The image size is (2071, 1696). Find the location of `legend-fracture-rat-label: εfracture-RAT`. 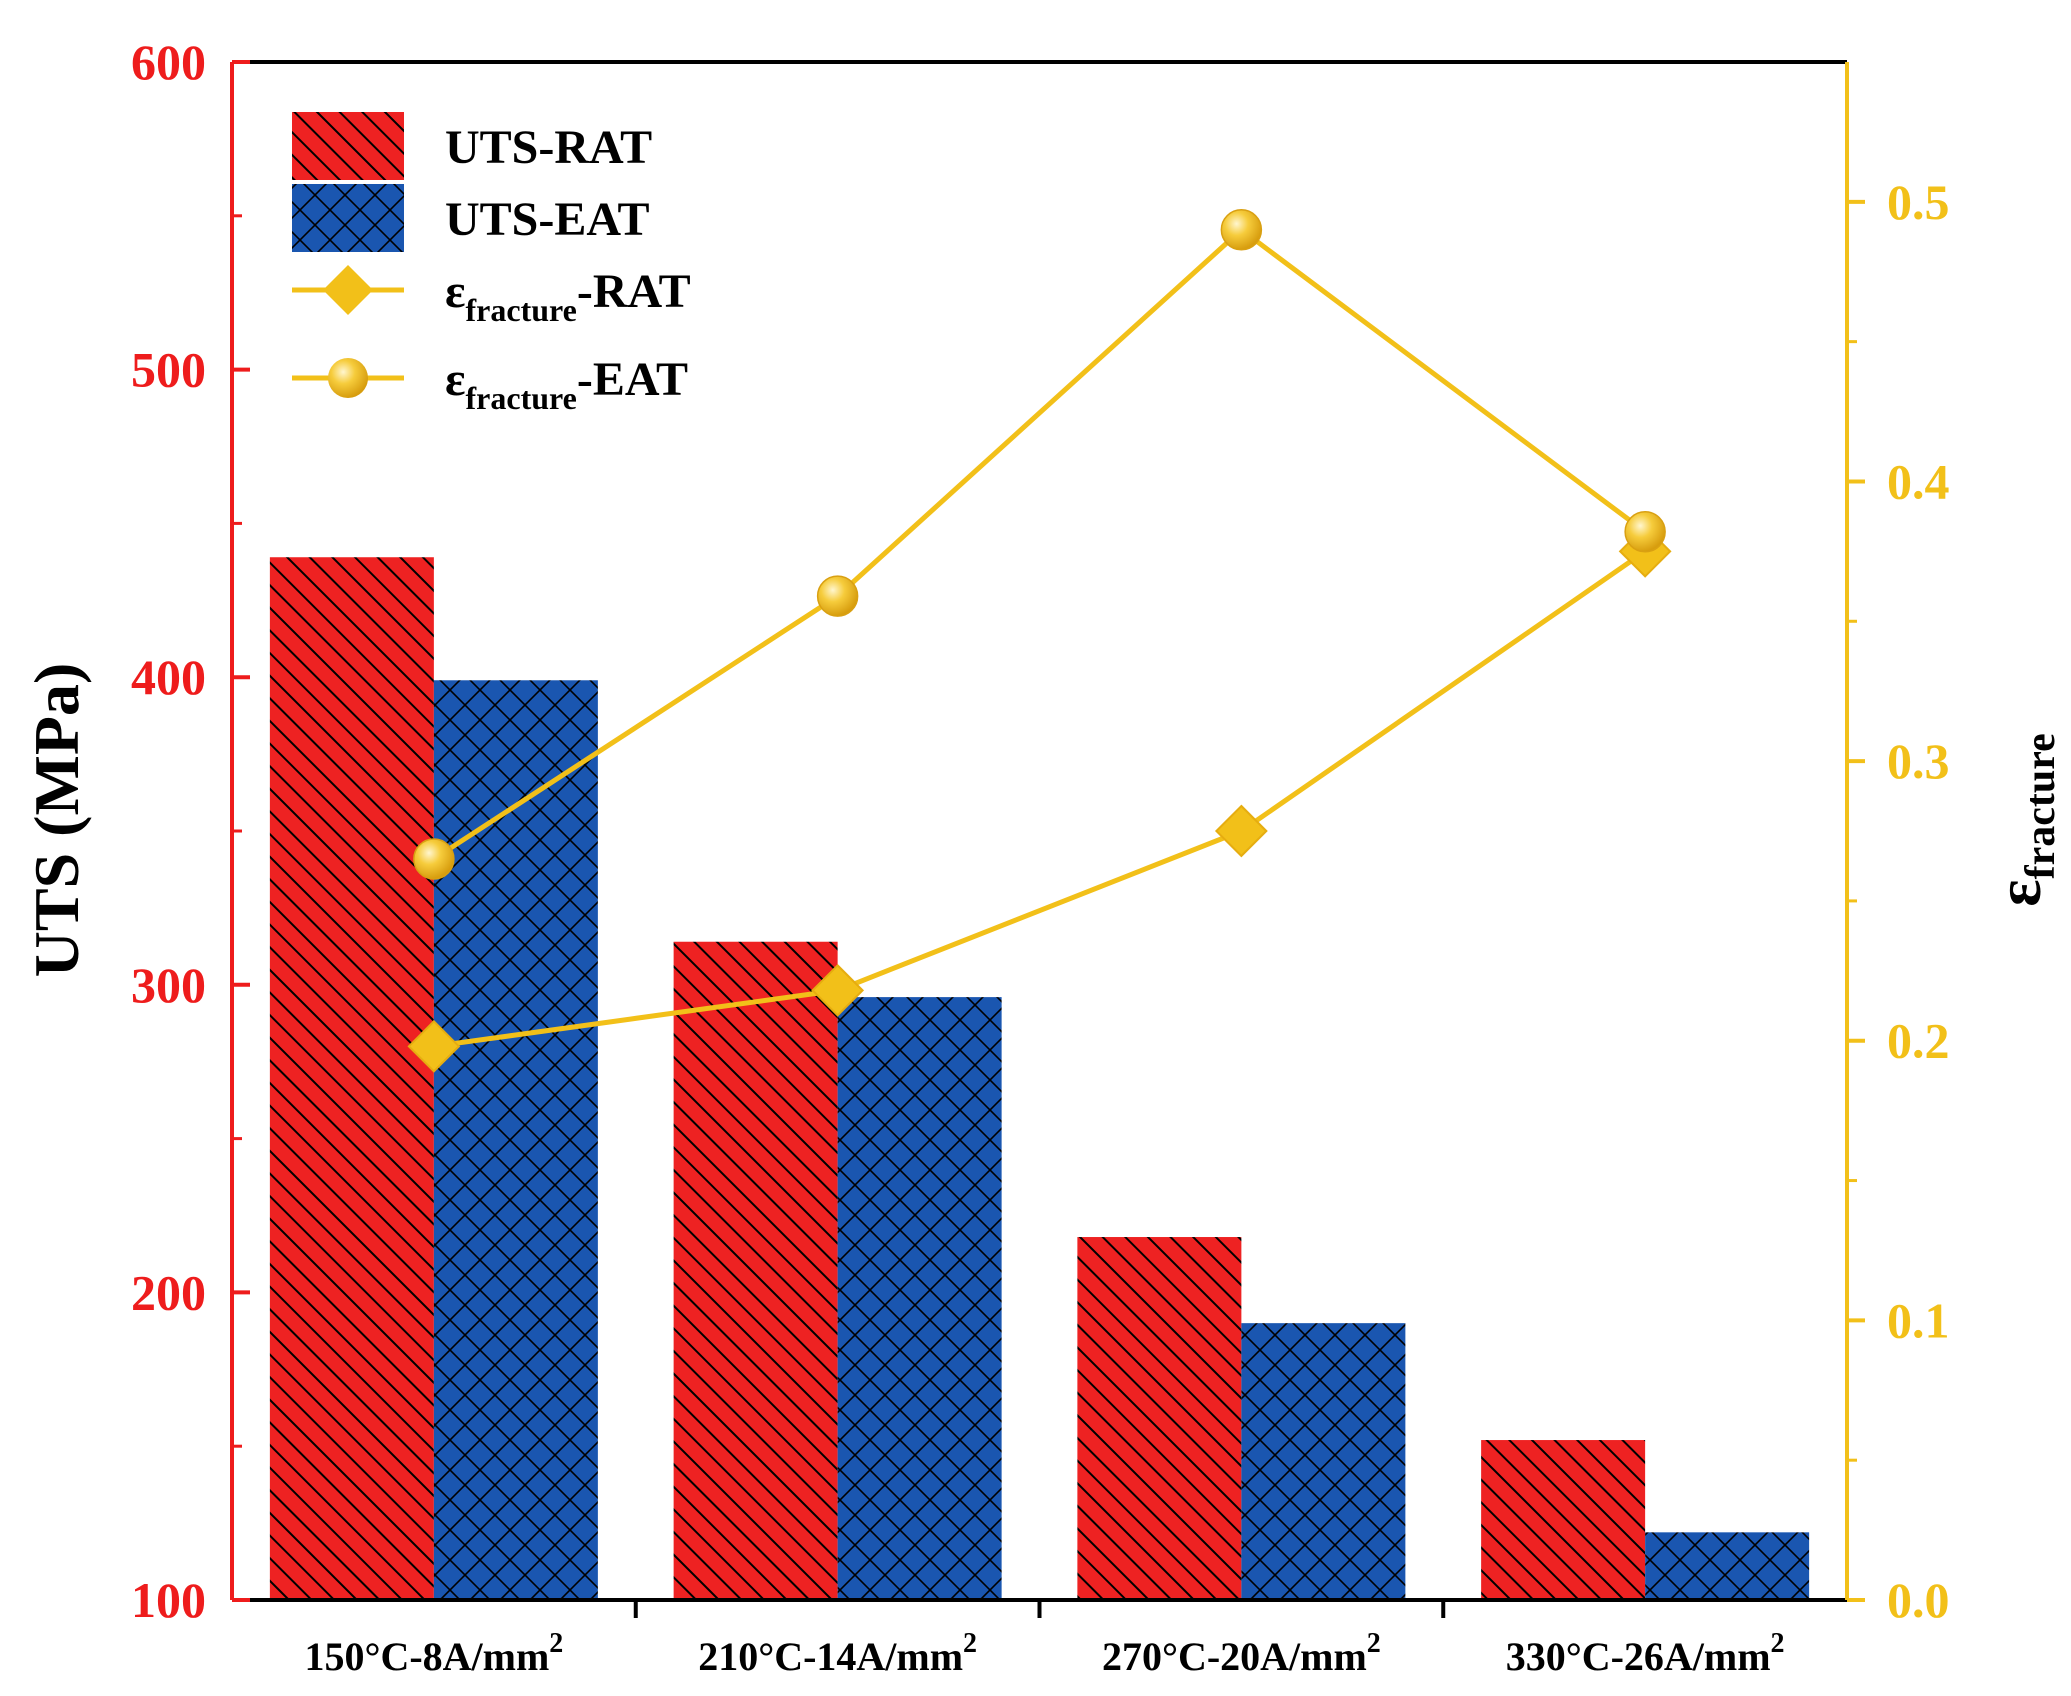

legend-fracture-rat-label: εfracture-RAT is located at coordinates (568, 296).